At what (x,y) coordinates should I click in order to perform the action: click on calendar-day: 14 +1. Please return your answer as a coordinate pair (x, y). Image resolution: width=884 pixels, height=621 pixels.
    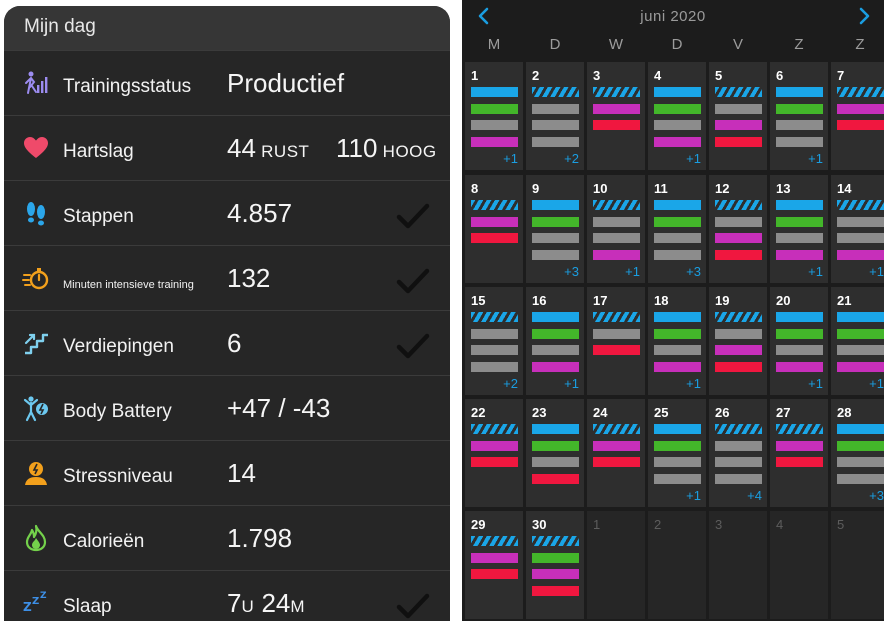
    Looking at the image, I should click on (857, 229).